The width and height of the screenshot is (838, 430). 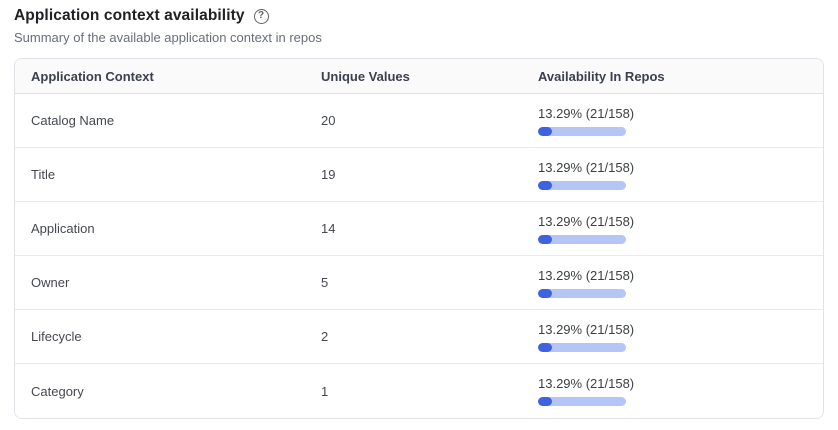 I want to click on cell-application-context: Lifecycle, so click(x=56, y=336).